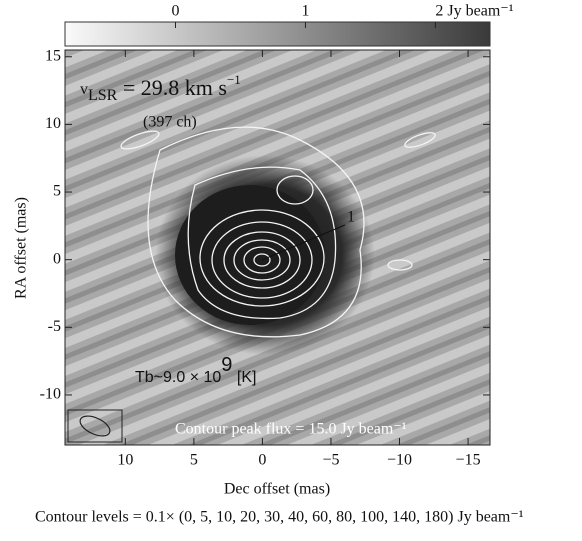 This screenshot has height=541, width=582. What do you see at coordinates (194, 460) in the screenshot?
I see `x-tick-label: 5` at bounding box center [194, 460].